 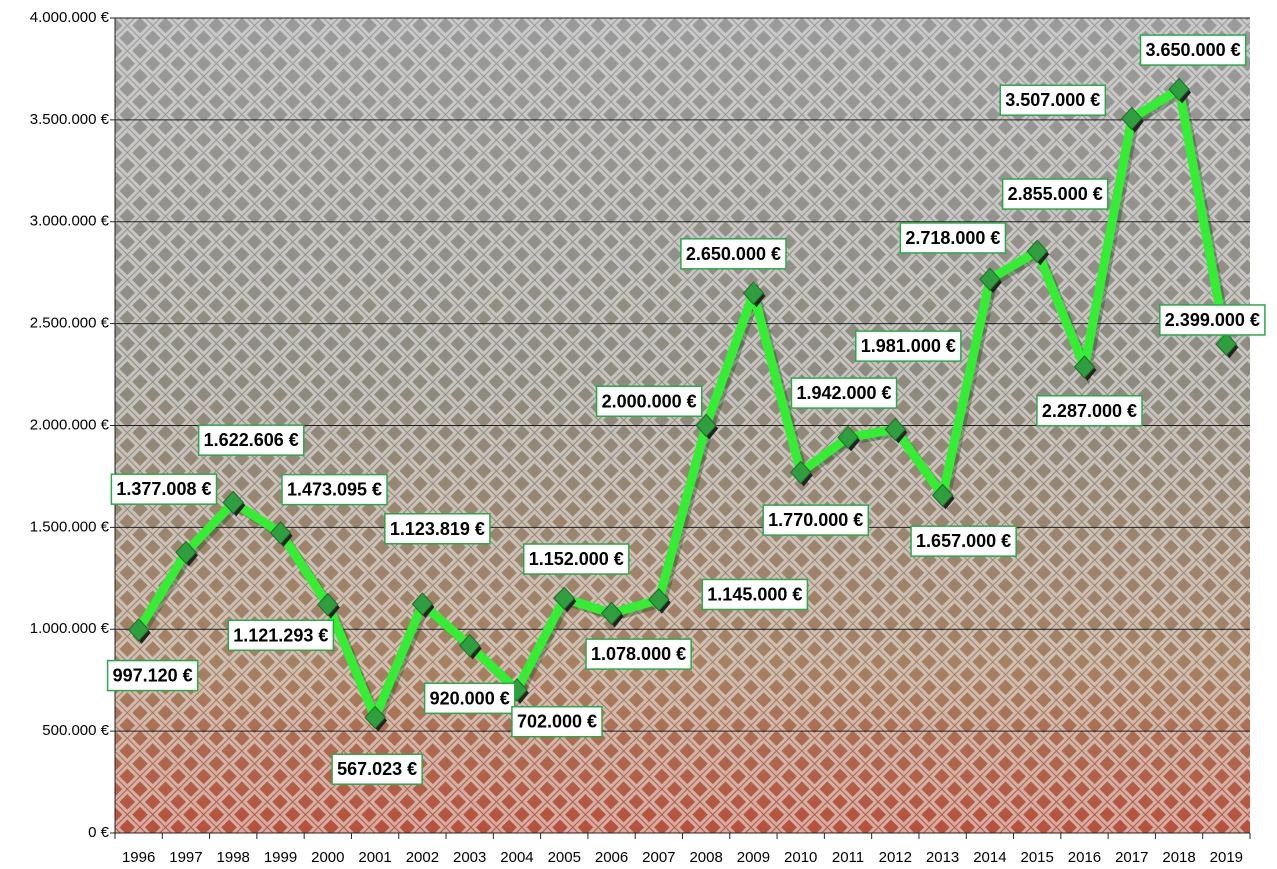 I want to click on data-label-group: 1.942.000 €, so click(x=844, y=393).